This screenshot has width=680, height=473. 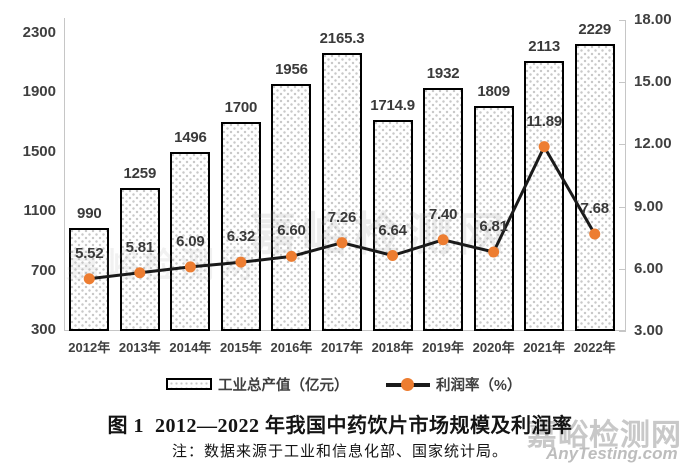 I want to click on y-axis-left-tick-label: 1500, so click(x=39, y=151).